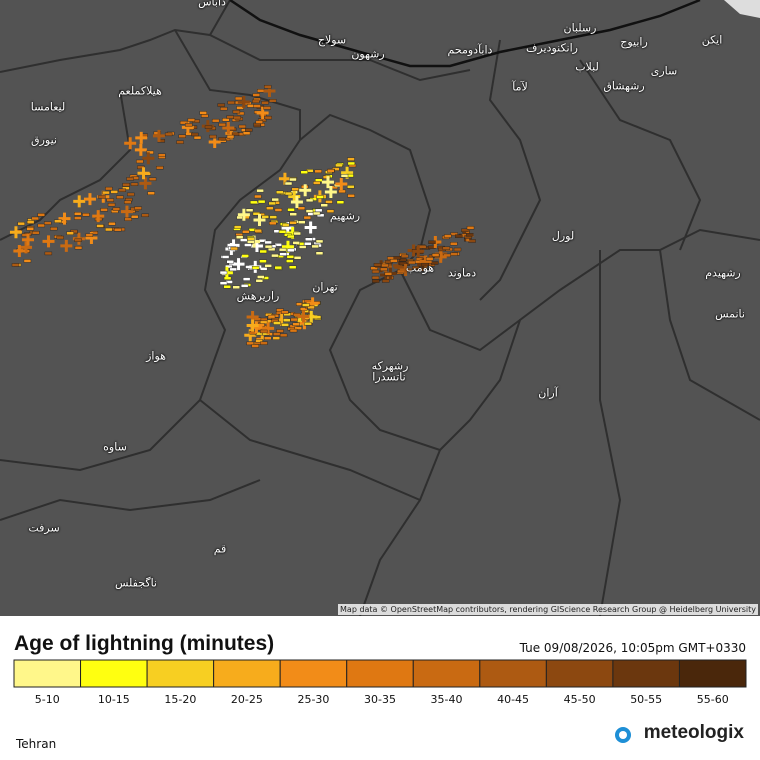 The height and width of the screenshot is (760, 760). What do you see at coordinates (144, 643) in the screenshot?
I see `legend-title: Age of lightning (minutes)` at bounding box center [144, 643].